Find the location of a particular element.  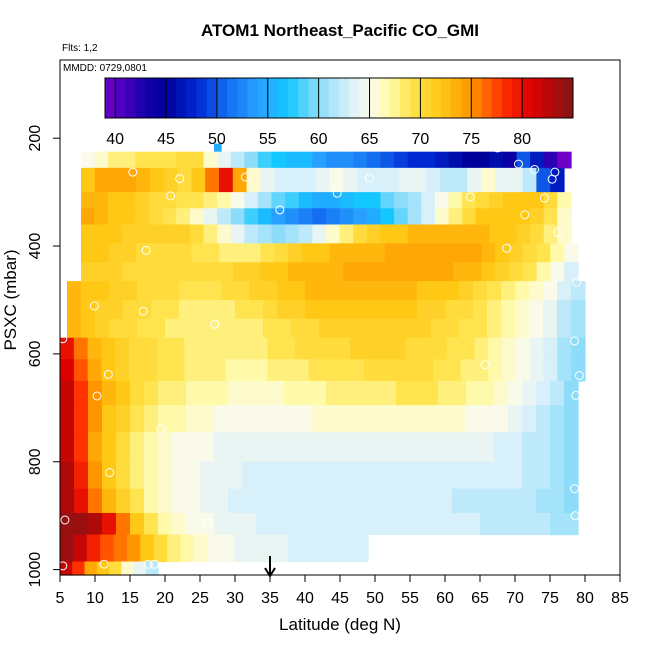

y-tick-label: 1000 is located at coordinates (35, 570).